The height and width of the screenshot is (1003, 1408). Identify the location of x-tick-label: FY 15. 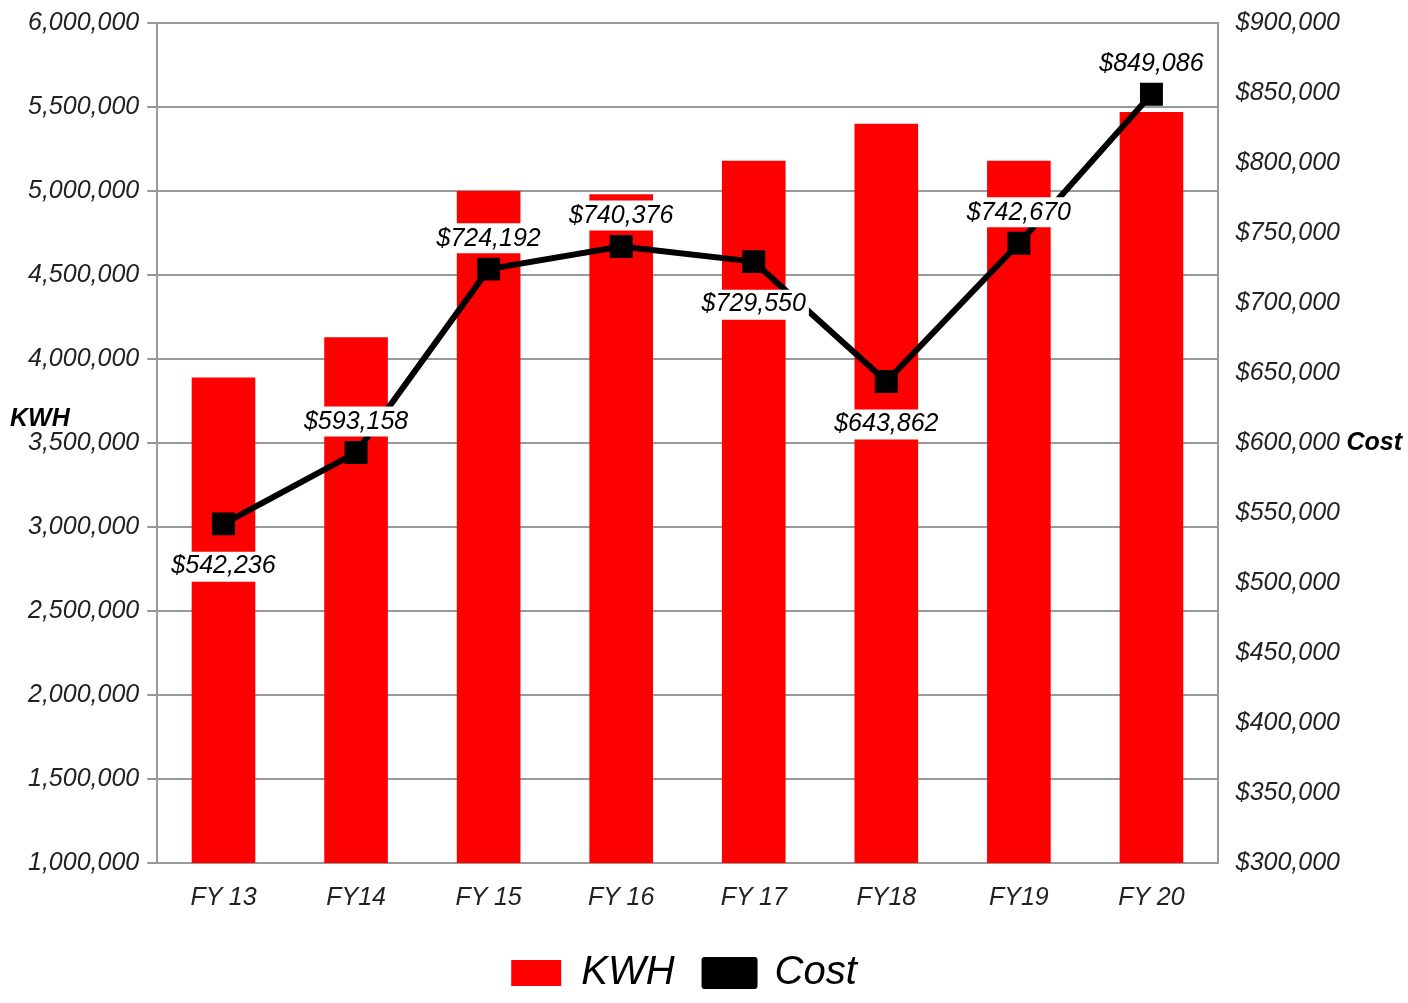
(488, 895).